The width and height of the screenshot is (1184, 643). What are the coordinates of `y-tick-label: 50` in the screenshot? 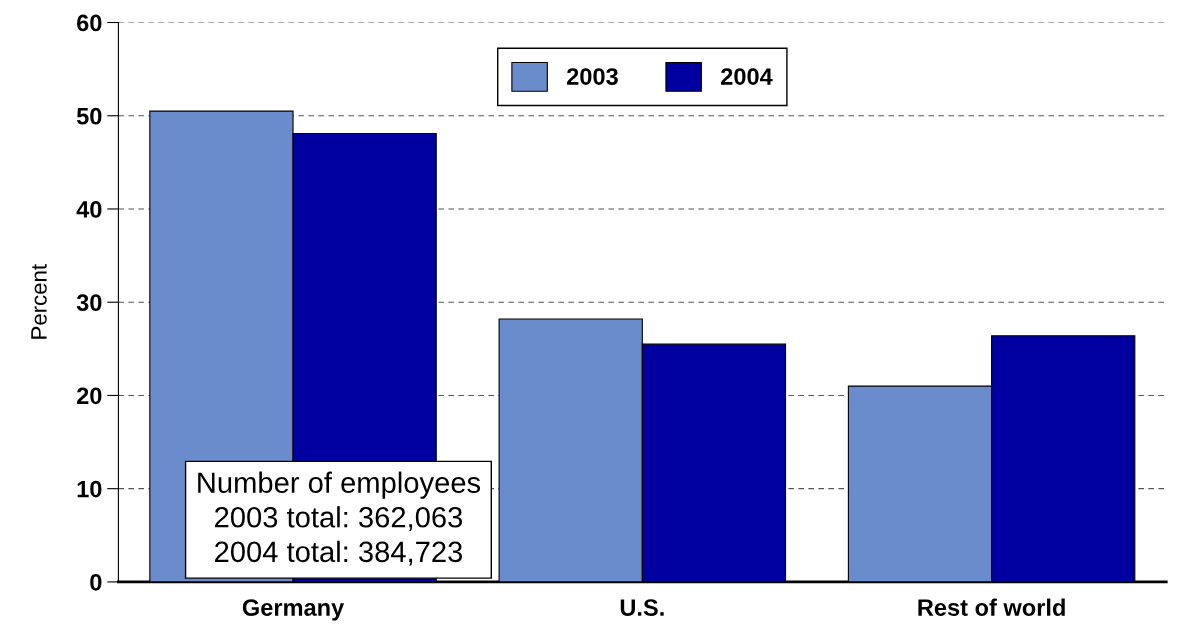 It's located at (89, 116).